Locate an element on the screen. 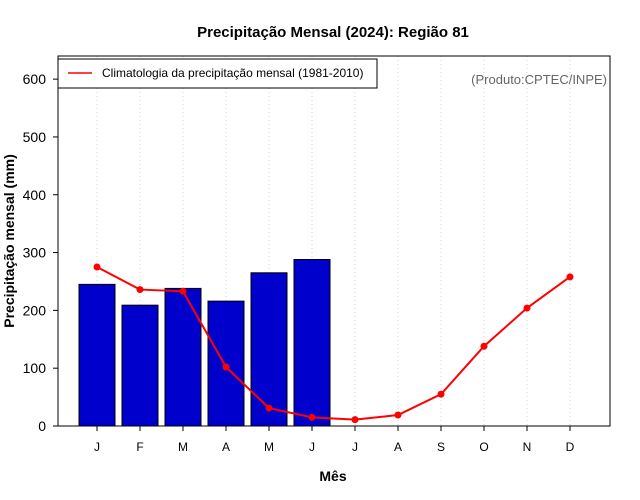  legend-box is located at coordinates (217, 73).